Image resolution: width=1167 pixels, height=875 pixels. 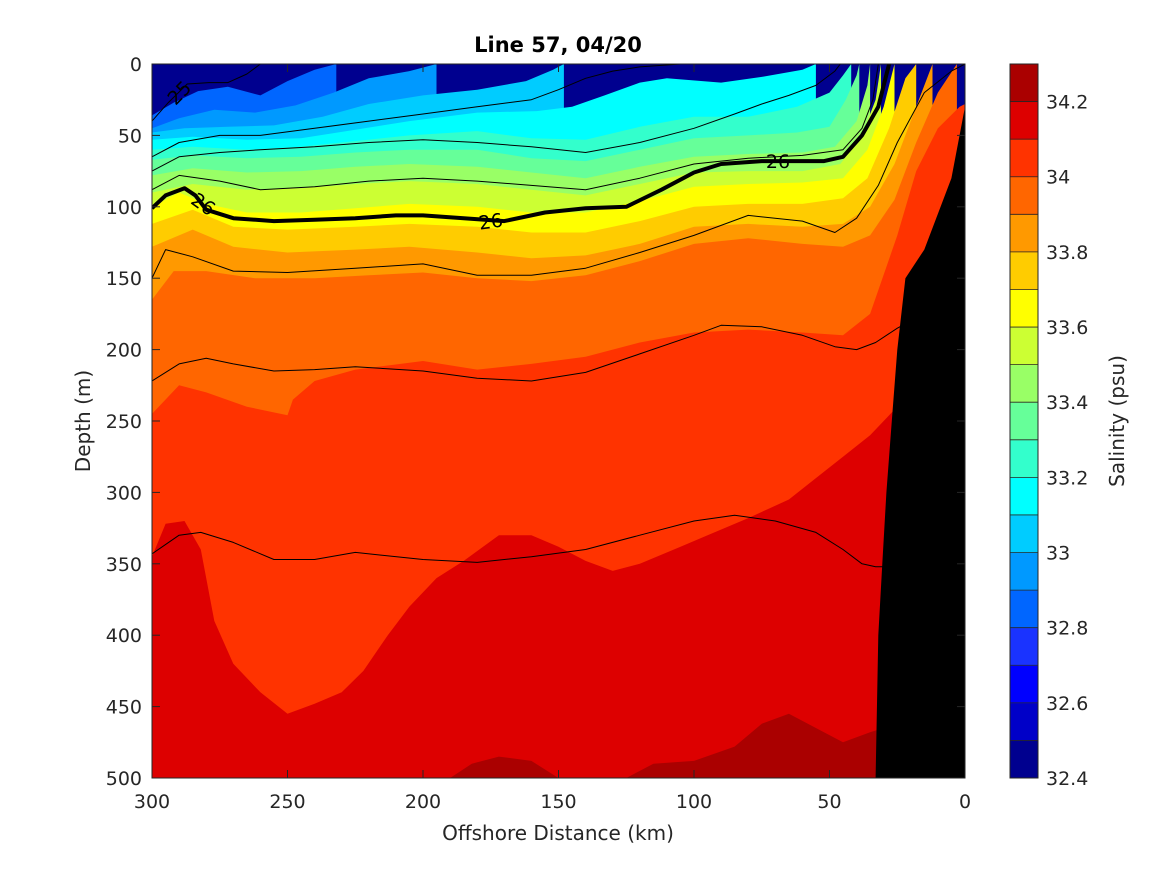 What do you see at coordinates (1067, 629) in the screenshot?
I see `colorbar-tick-label: 32.8` at bounding box center [1067, 629].